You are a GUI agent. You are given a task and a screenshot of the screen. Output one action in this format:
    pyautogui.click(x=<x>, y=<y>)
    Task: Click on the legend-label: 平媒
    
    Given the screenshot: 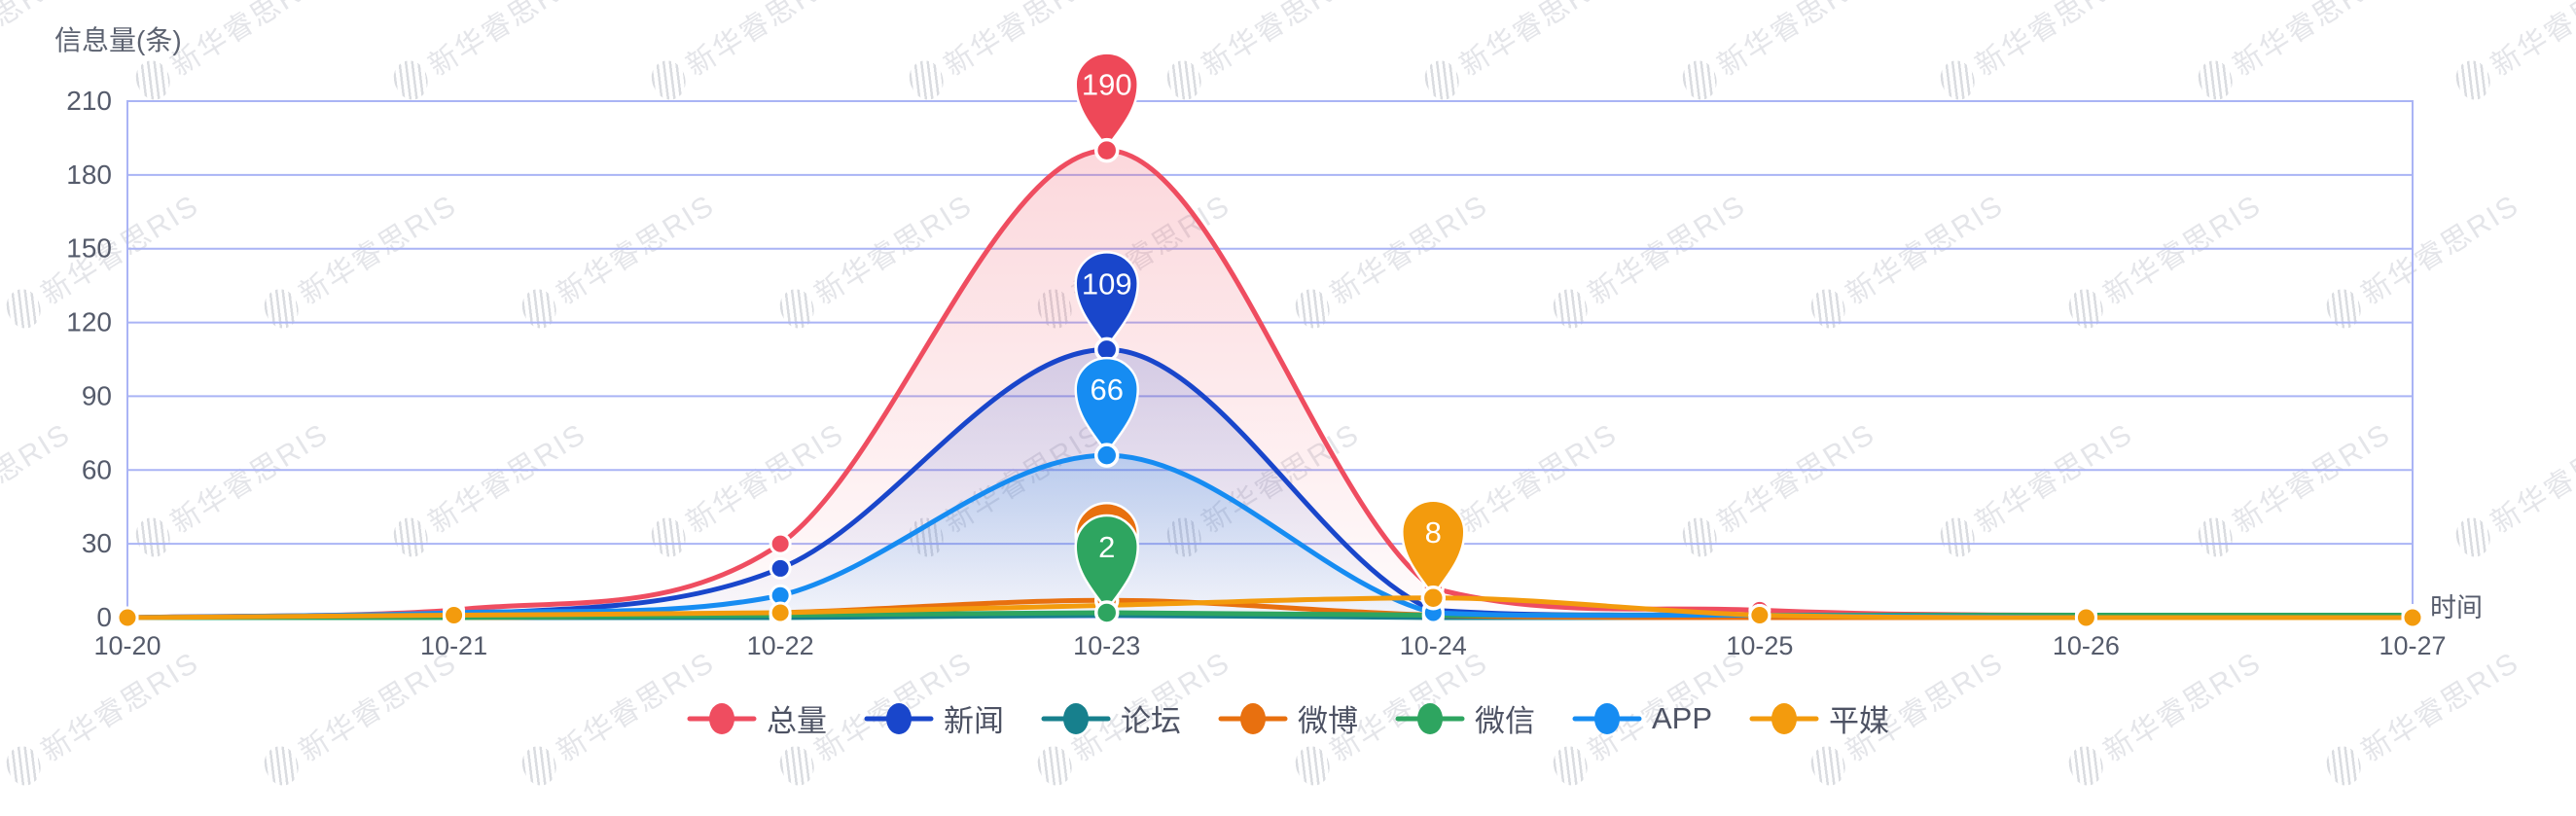 What is the action you would take?
    pyautogui.click(x=1859, y=721)
    